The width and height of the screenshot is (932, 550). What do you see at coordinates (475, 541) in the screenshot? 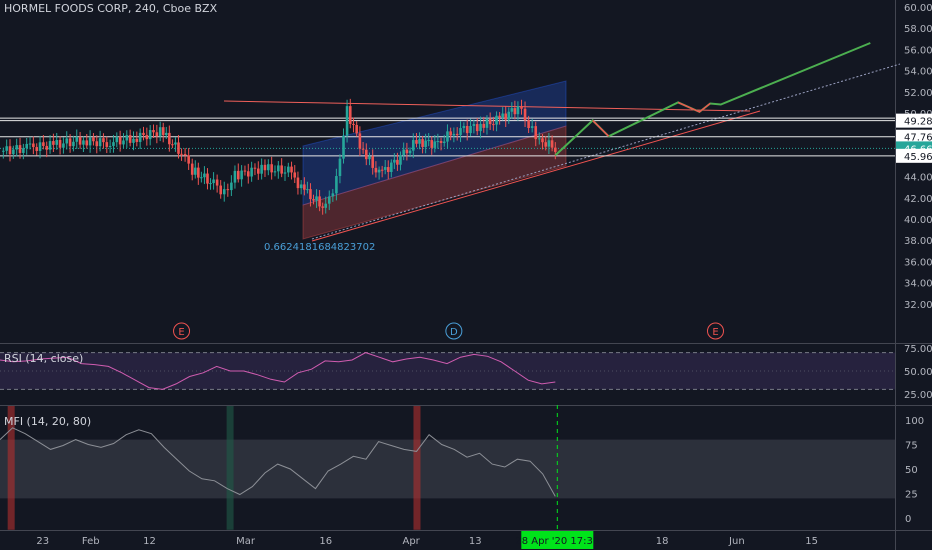
I see `time-tick-label: 13` at bounding box center [475, 541].